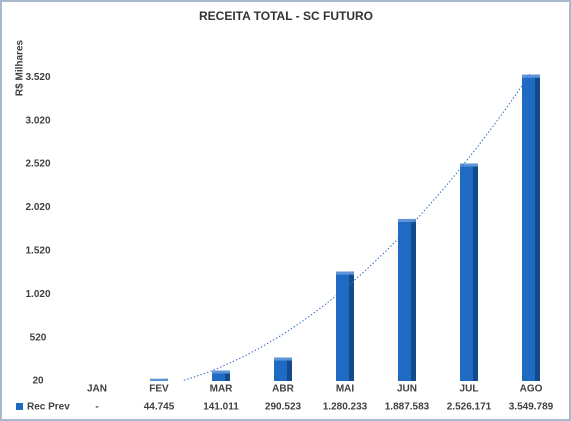 The width and height of the screenshot is (571, 421). Describe the element at coordinates (97, 389) in the screenshot. I see `x-tick-label: JAN` at that location.